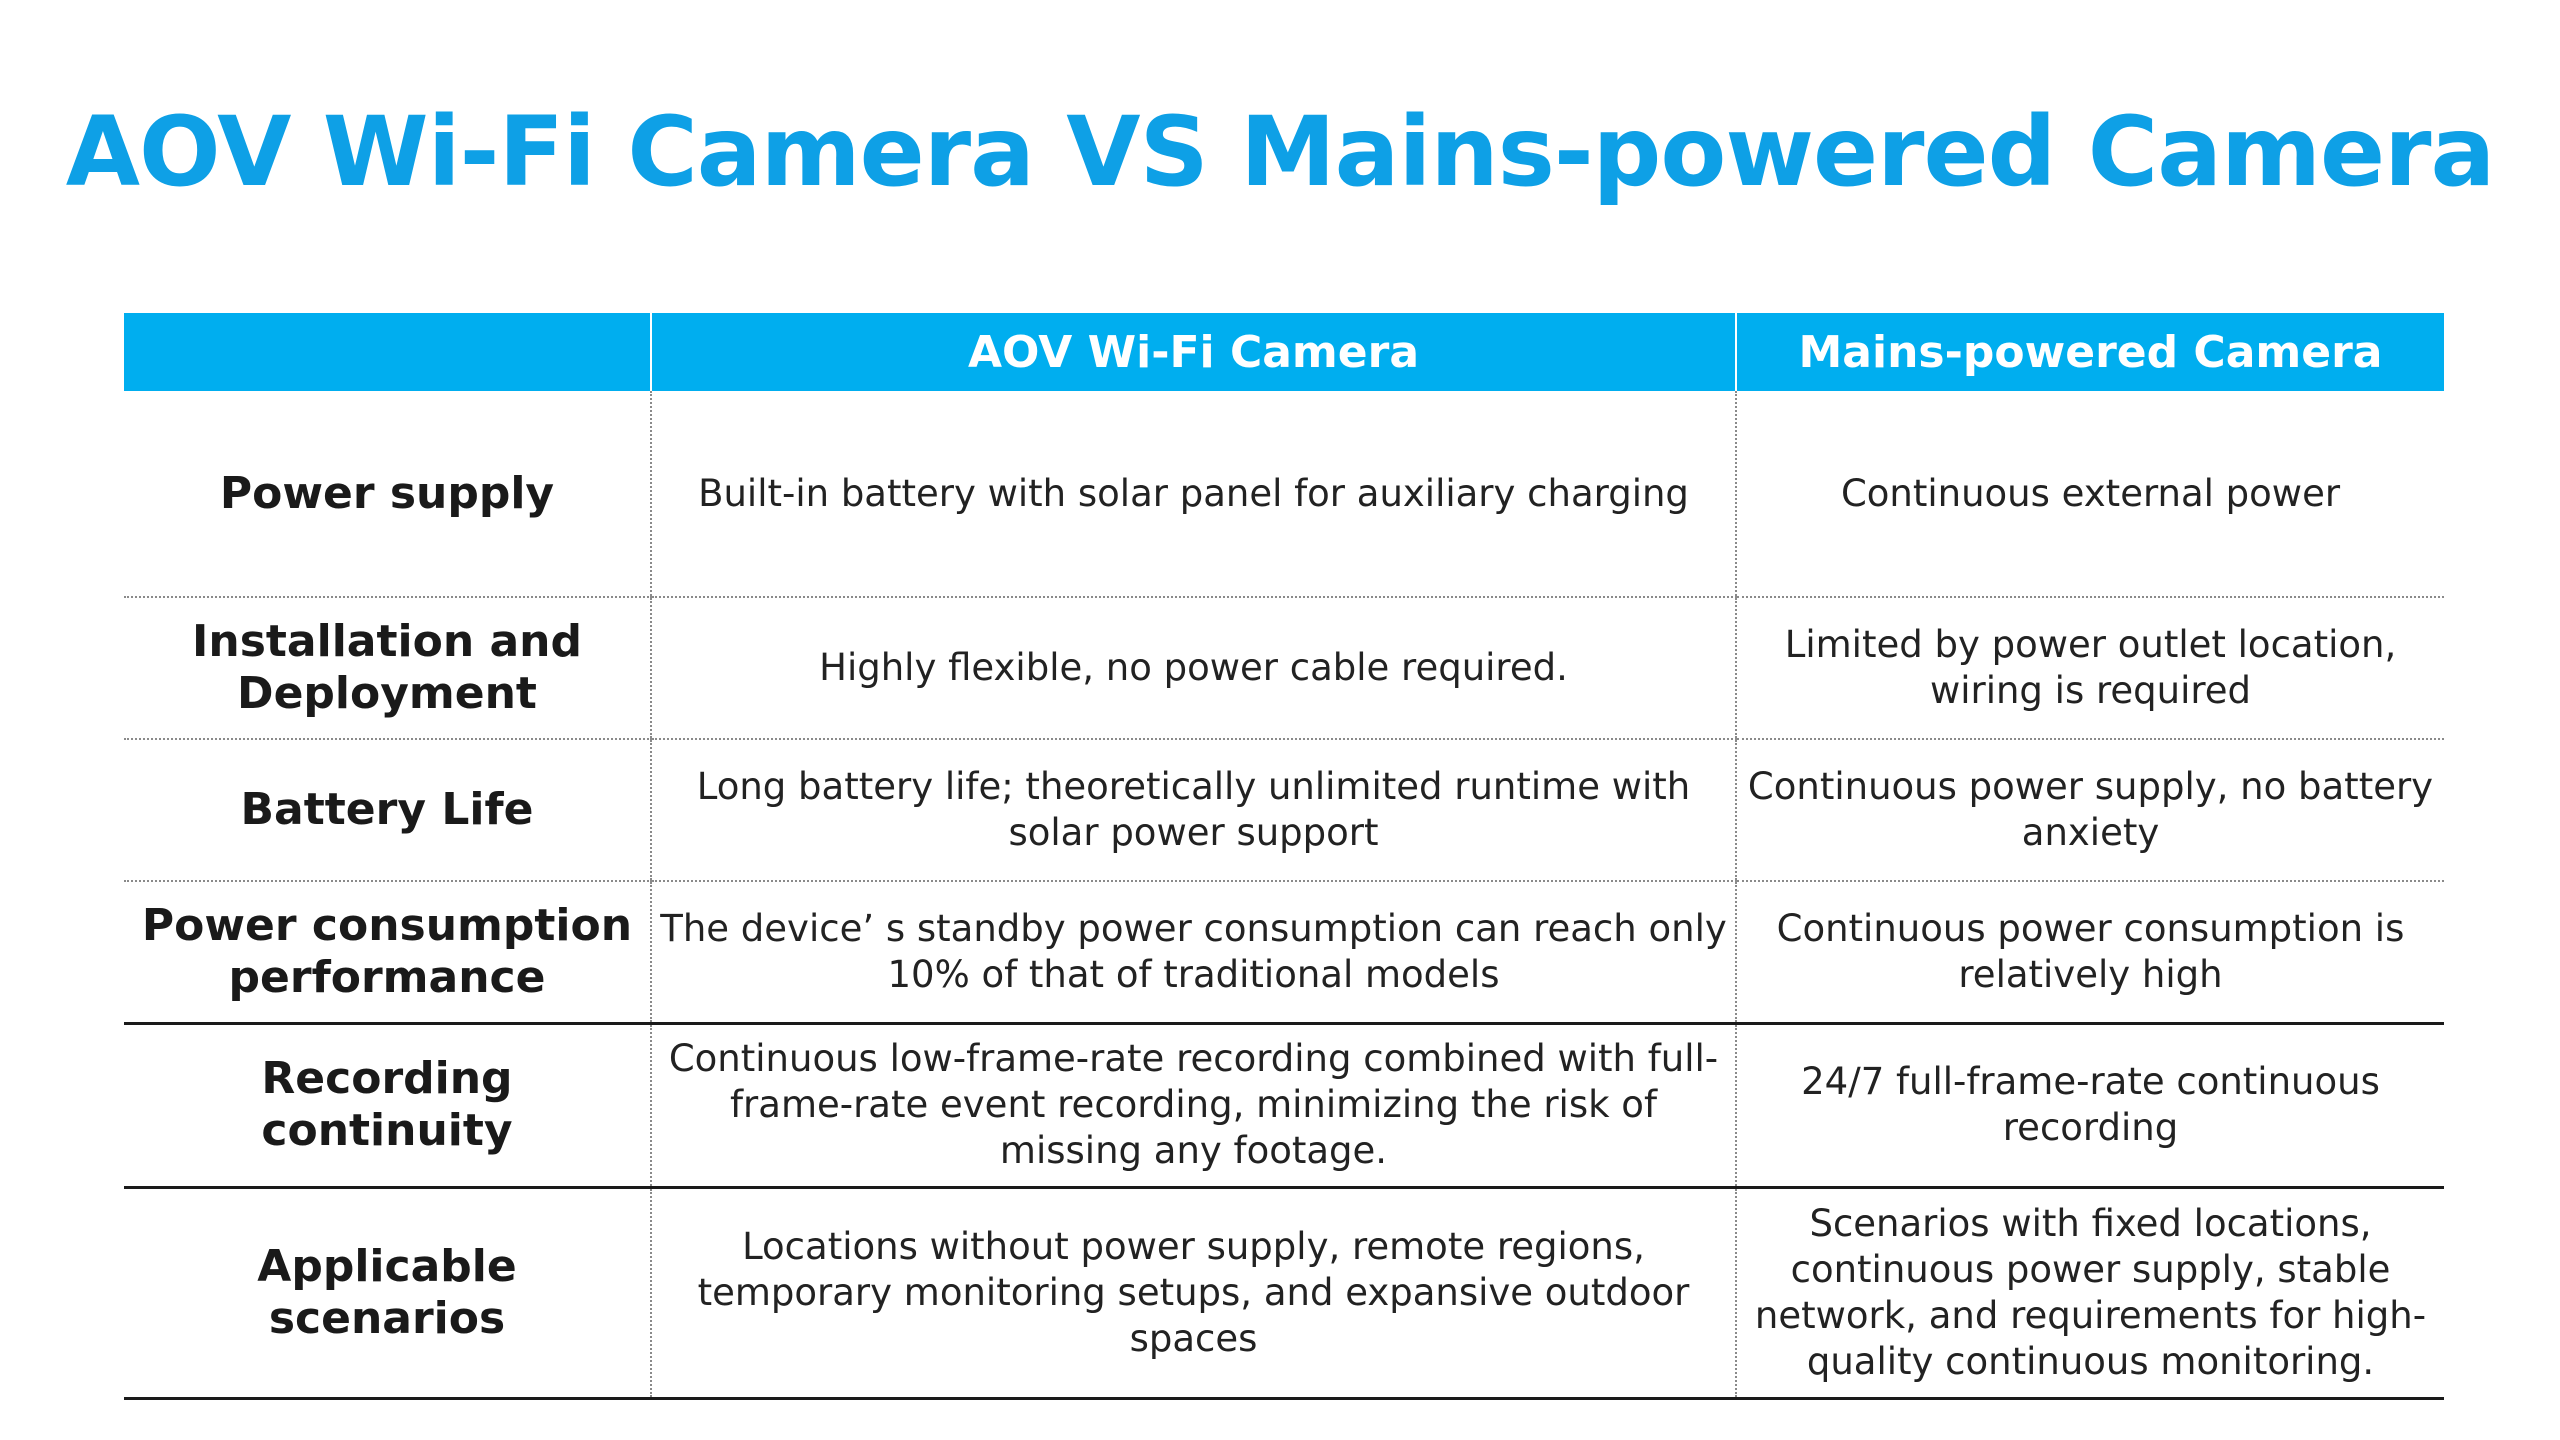 The height and width of the screenshot is (1440, 2560). Describe the element at coordinates (1280, 152) in the screenshot. I see `page-title: AOV Wi-Fi Camera VS Mains-powered Camera` at that location.